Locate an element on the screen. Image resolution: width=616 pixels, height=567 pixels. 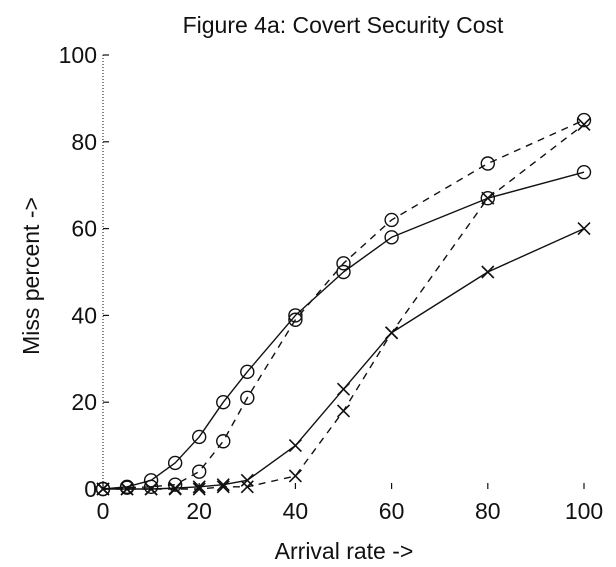
y-axis-title: Miss percent -> is located at coordinates (31, 276).